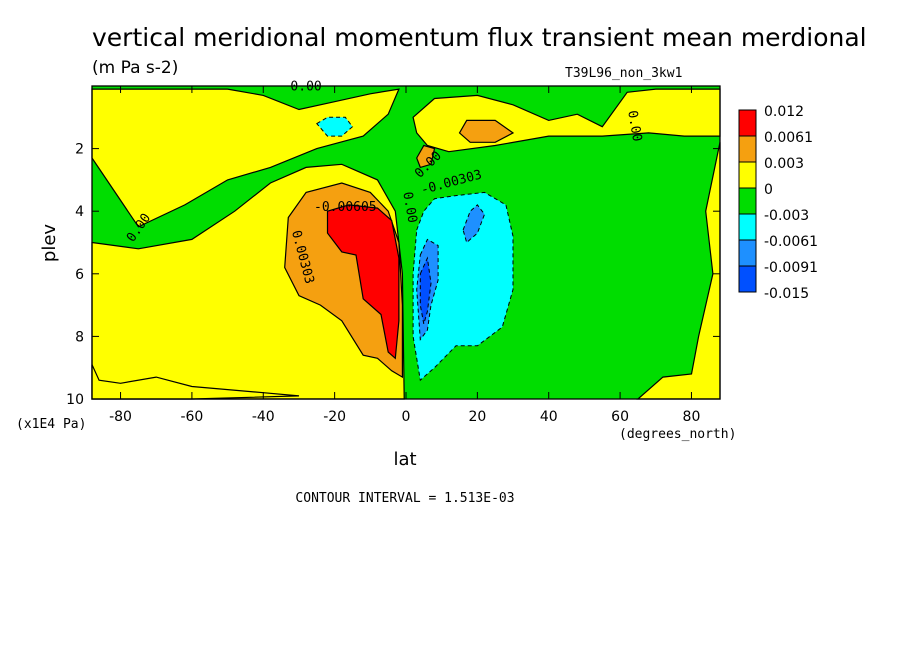 This screenshot has height=654, width=904. Describe the element at coordinates (549, 417) in the screenshot. I see `x-tick-label: 40` at that location.